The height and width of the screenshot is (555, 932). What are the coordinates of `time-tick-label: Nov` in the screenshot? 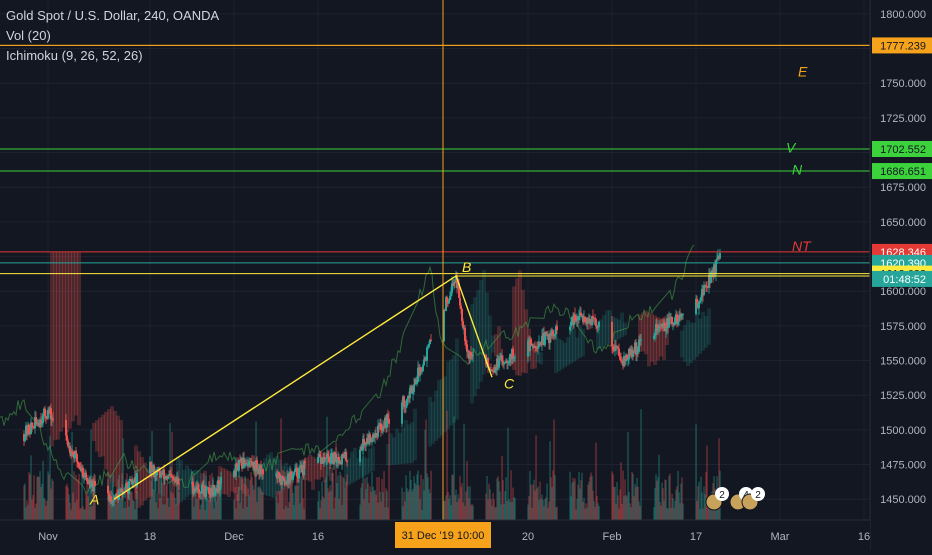 It's located at (48, 537).